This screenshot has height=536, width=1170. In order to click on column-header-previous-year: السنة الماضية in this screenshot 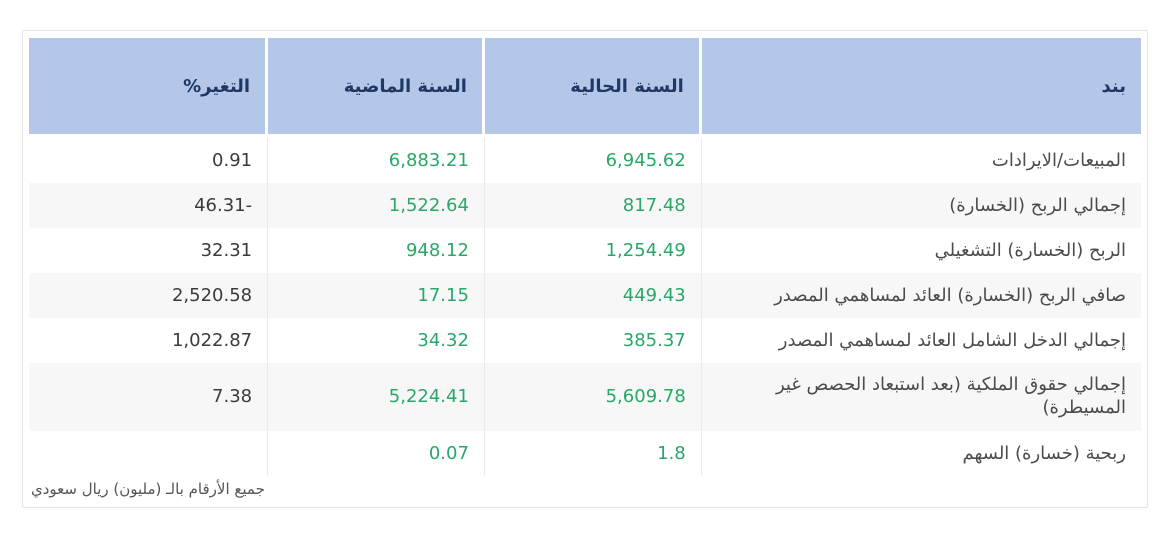, I will do `click(376, 88)`.